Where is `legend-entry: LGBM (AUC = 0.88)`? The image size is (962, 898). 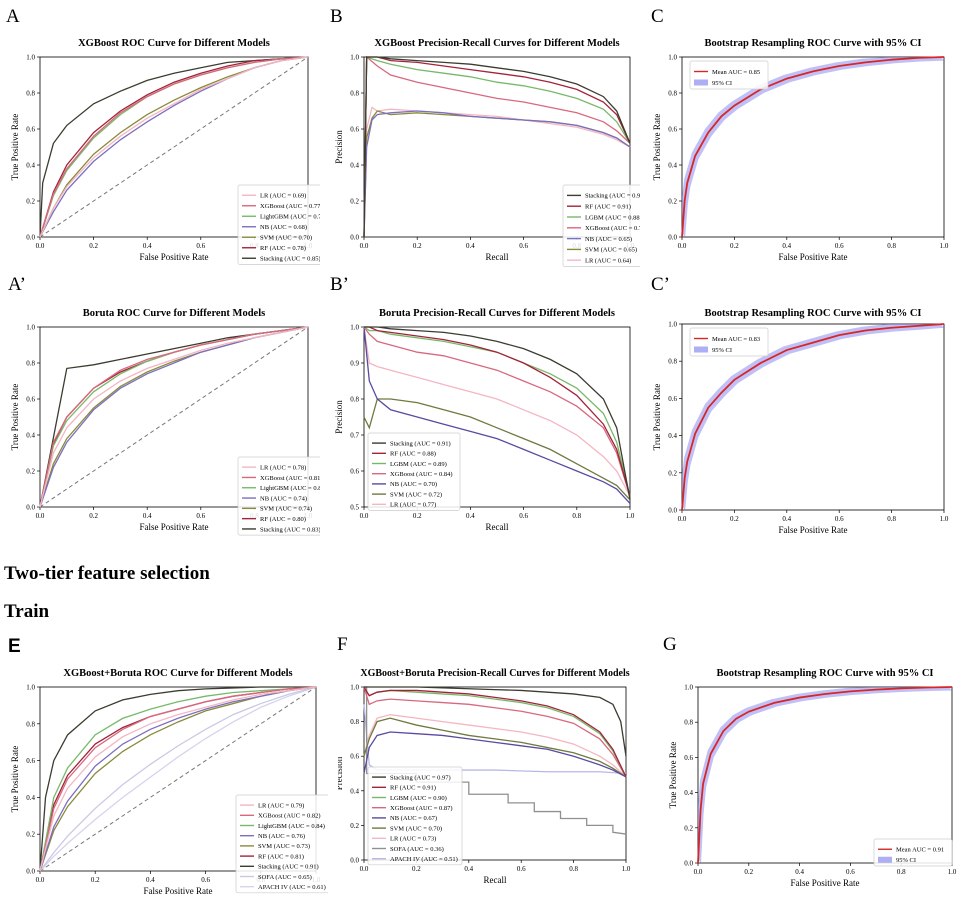 legend-entry: LGBM (AUC = 0.88) is located at coordinates (612, 217).